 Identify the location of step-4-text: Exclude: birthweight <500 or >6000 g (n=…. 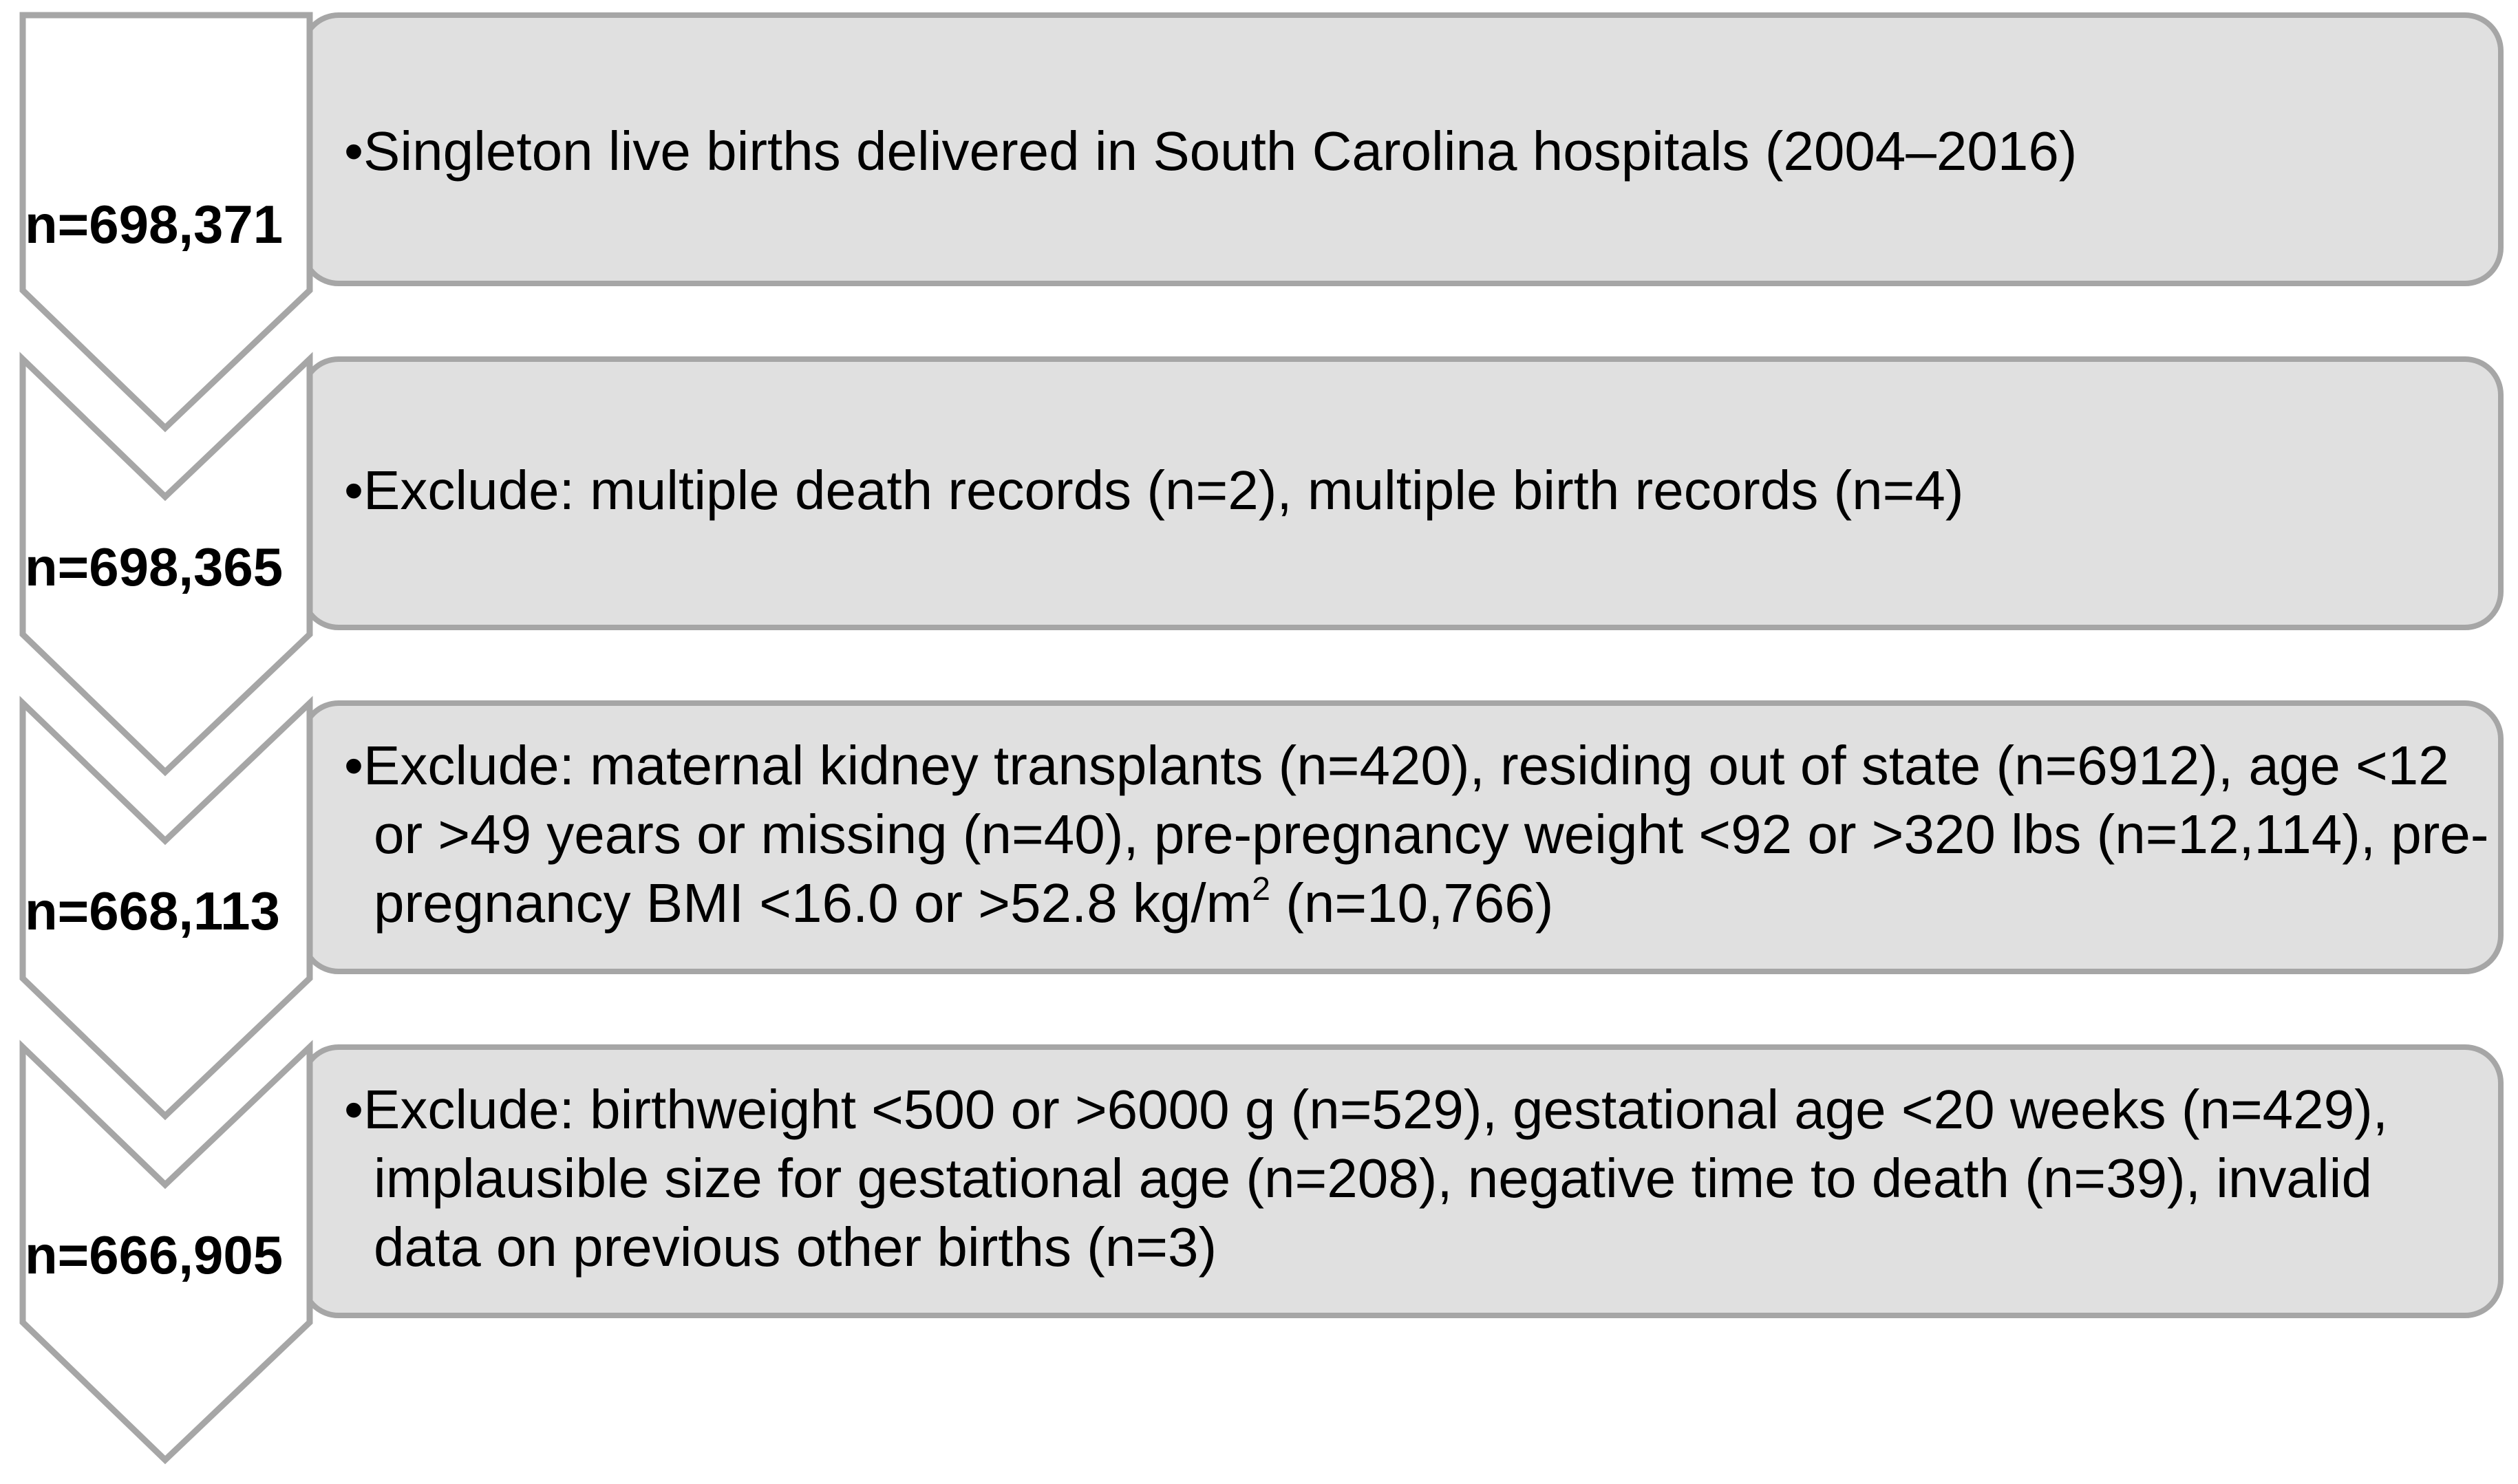
(1376, 1178).